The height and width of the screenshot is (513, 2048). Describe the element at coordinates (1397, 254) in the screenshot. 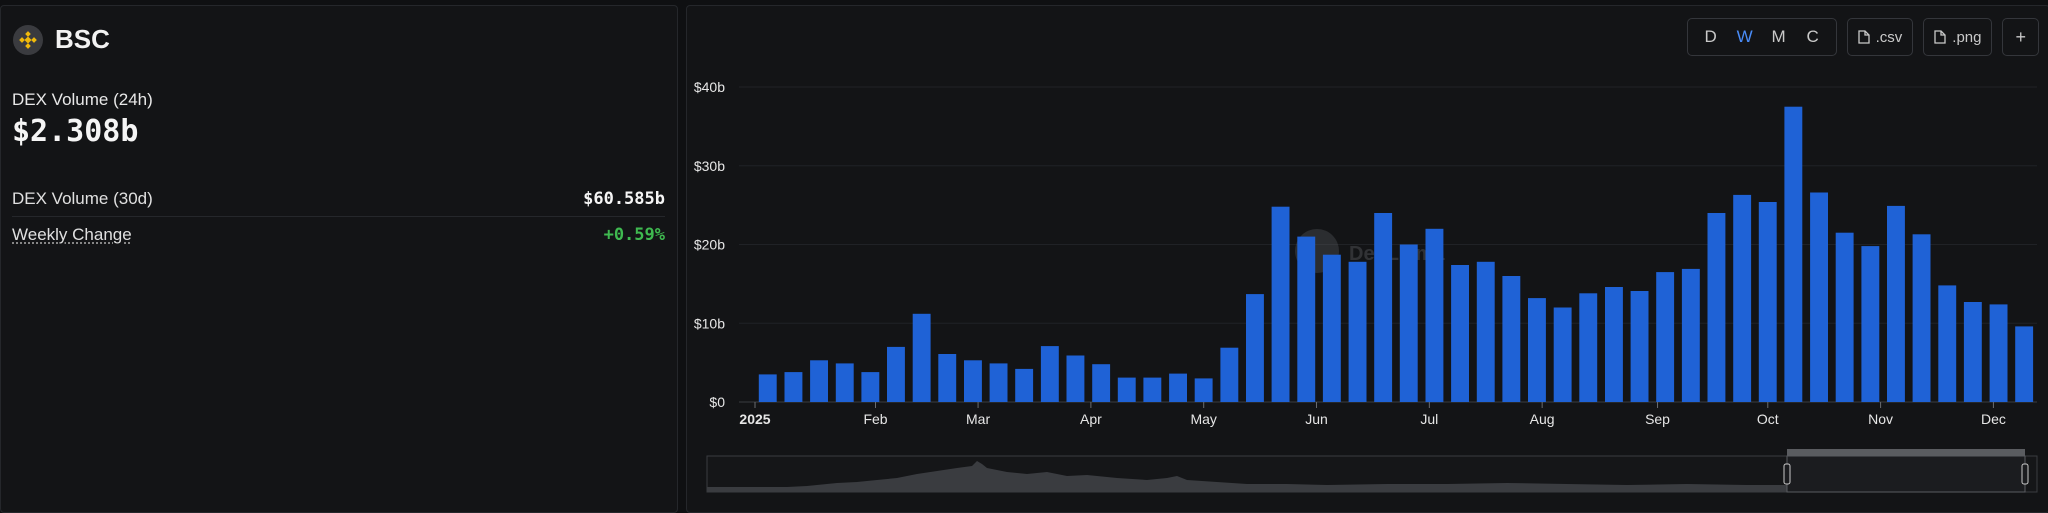

I see `watermark-text: DefiLlama` at that location.